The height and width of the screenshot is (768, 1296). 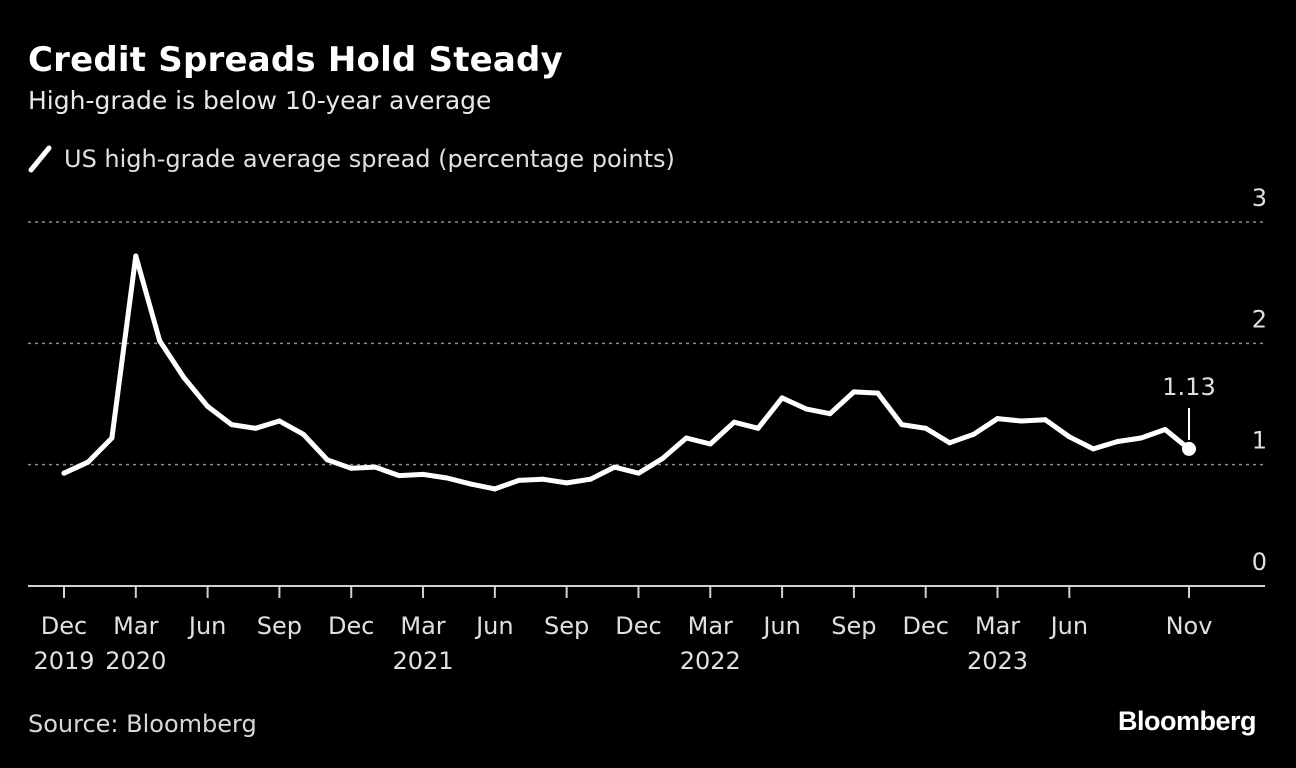 I want to click on x-tick-year-label: 2019, so click(x=63, y=661).